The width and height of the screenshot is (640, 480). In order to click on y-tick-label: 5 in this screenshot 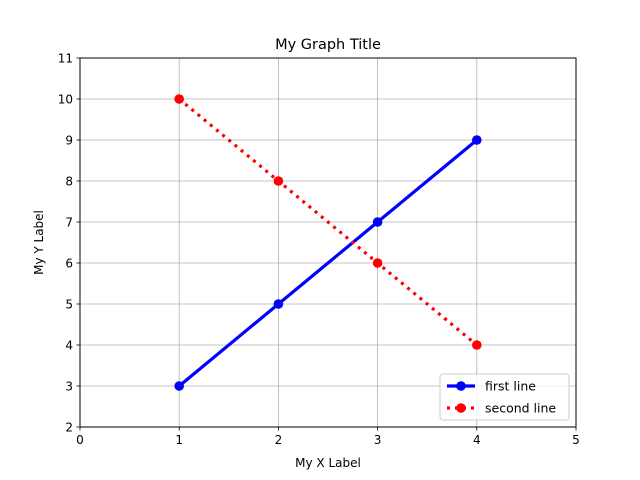, I will do `click(69, 304)`.